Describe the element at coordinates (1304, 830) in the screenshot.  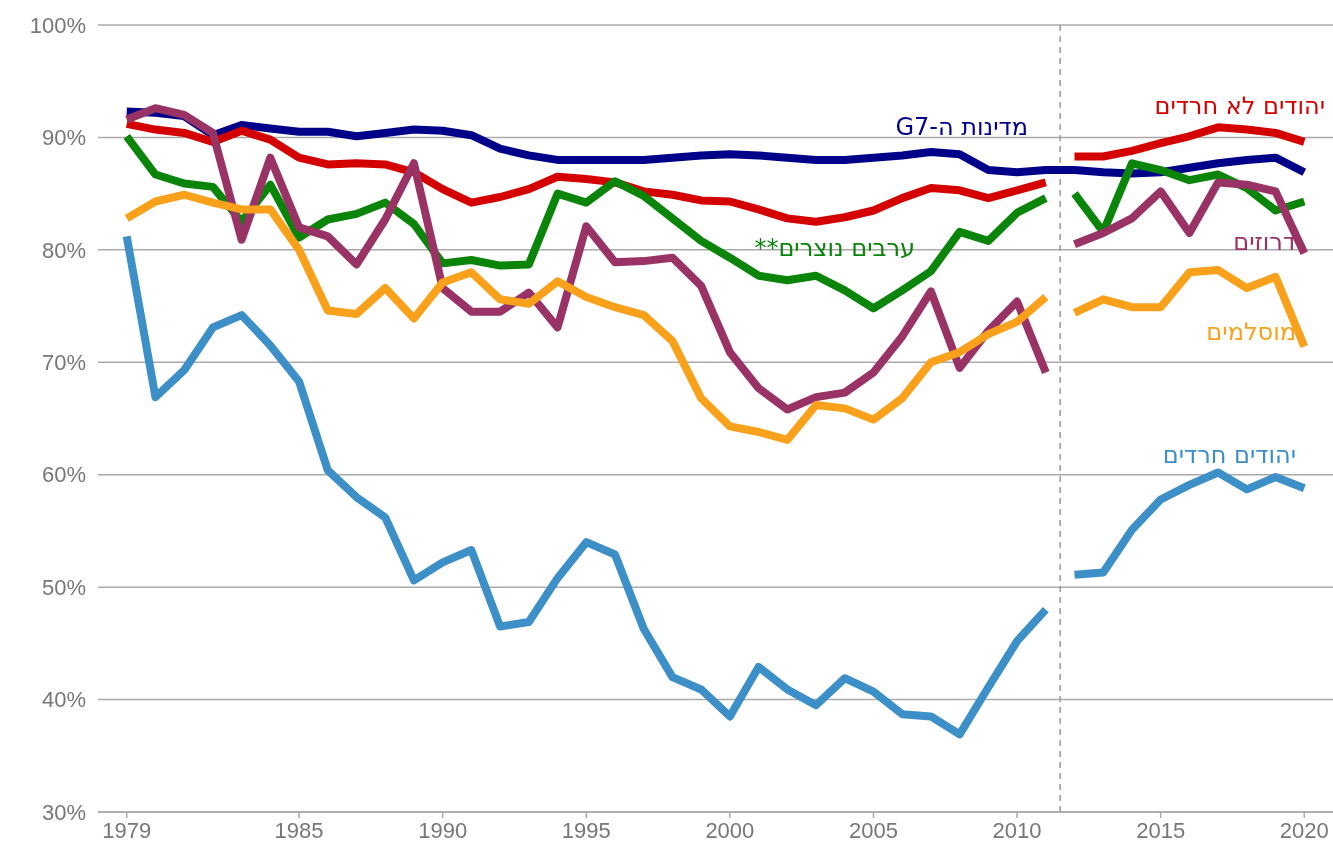
I see `x-tick-label: 2020` at that location.